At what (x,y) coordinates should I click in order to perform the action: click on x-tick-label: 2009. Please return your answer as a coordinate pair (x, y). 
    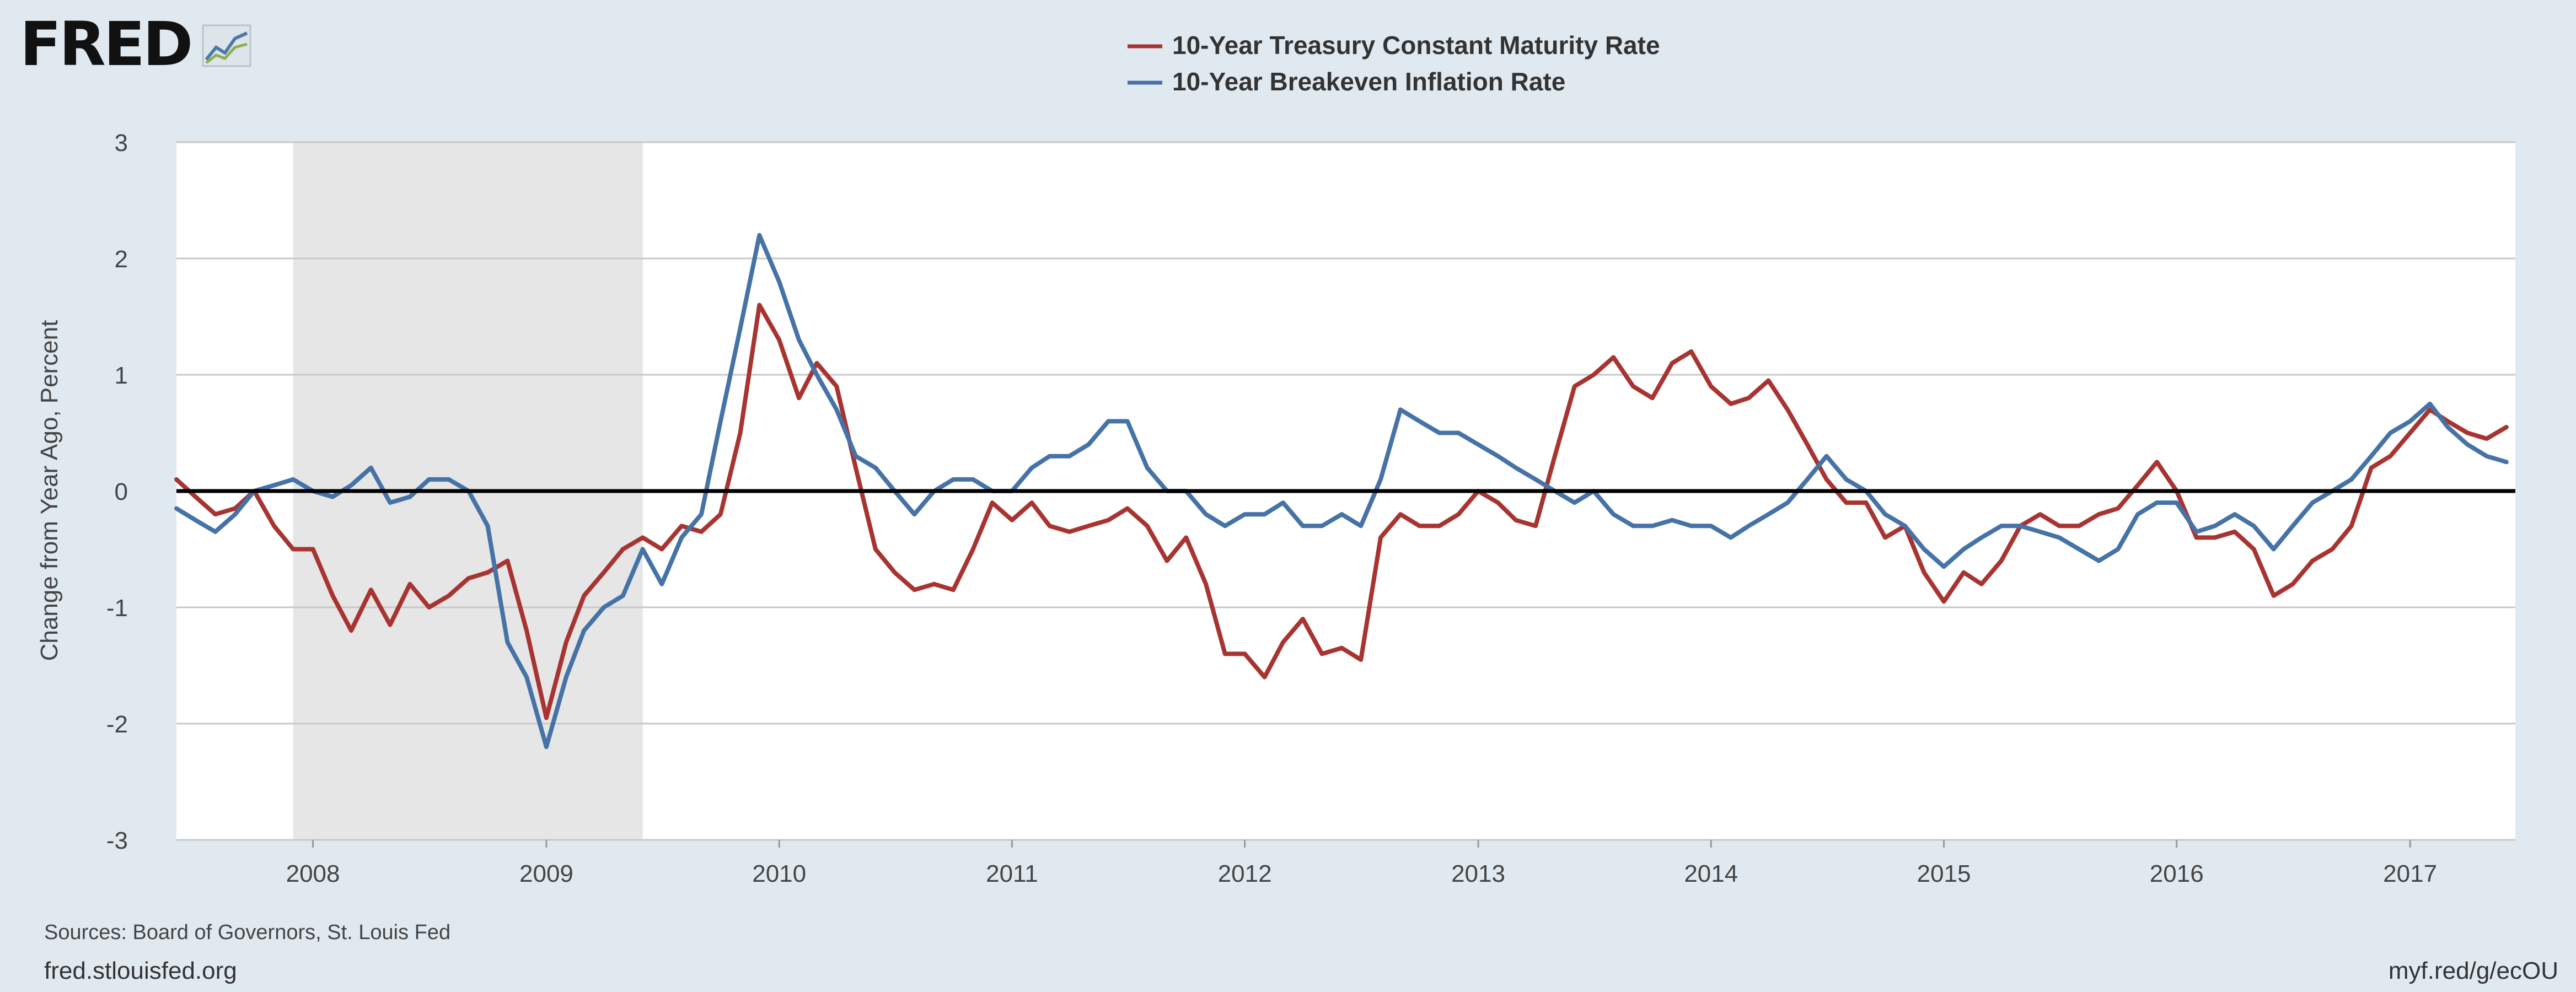
    Looking at the image, I should click on (546, 873).